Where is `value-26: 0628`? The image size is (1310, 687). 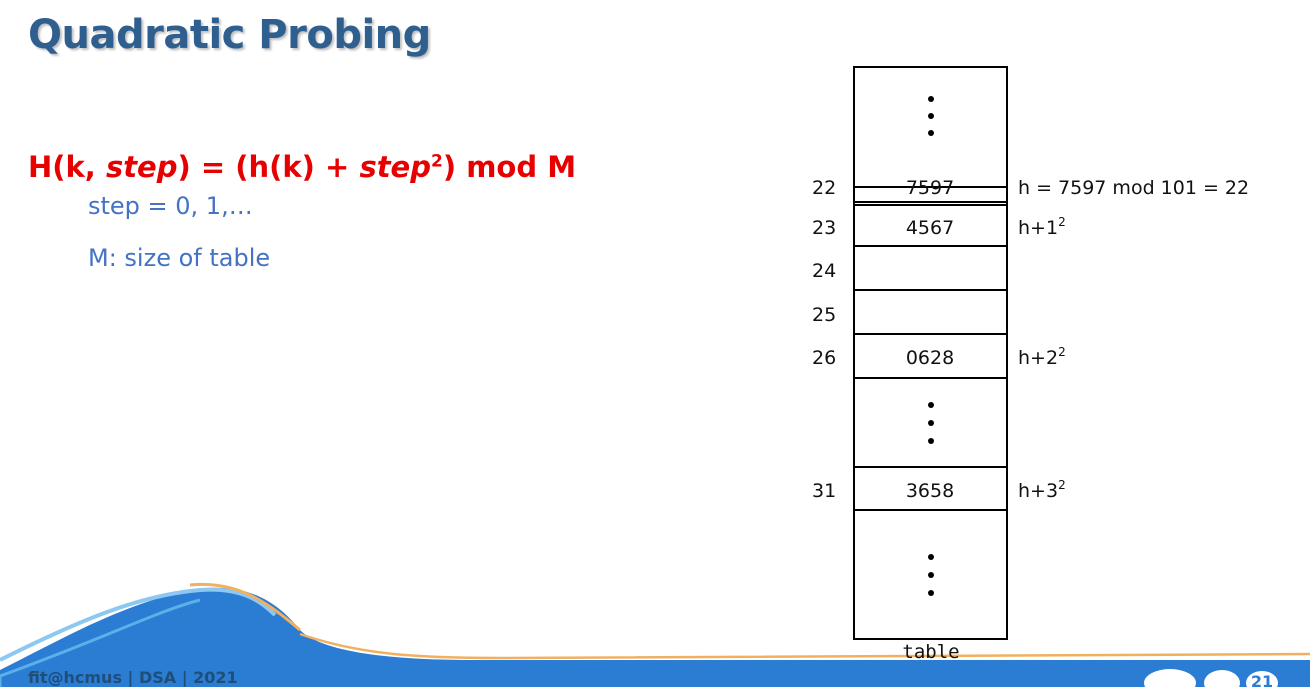
value-26: 0628 is located at coordinates (930, 358).